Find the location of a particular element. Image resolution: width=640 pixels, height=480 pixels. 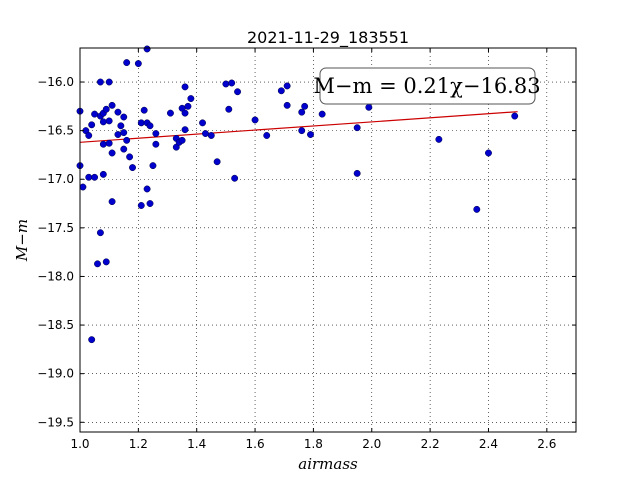

fit-equation: M−m = 0.21χ−16.83 is located at coordinates (426, 86).